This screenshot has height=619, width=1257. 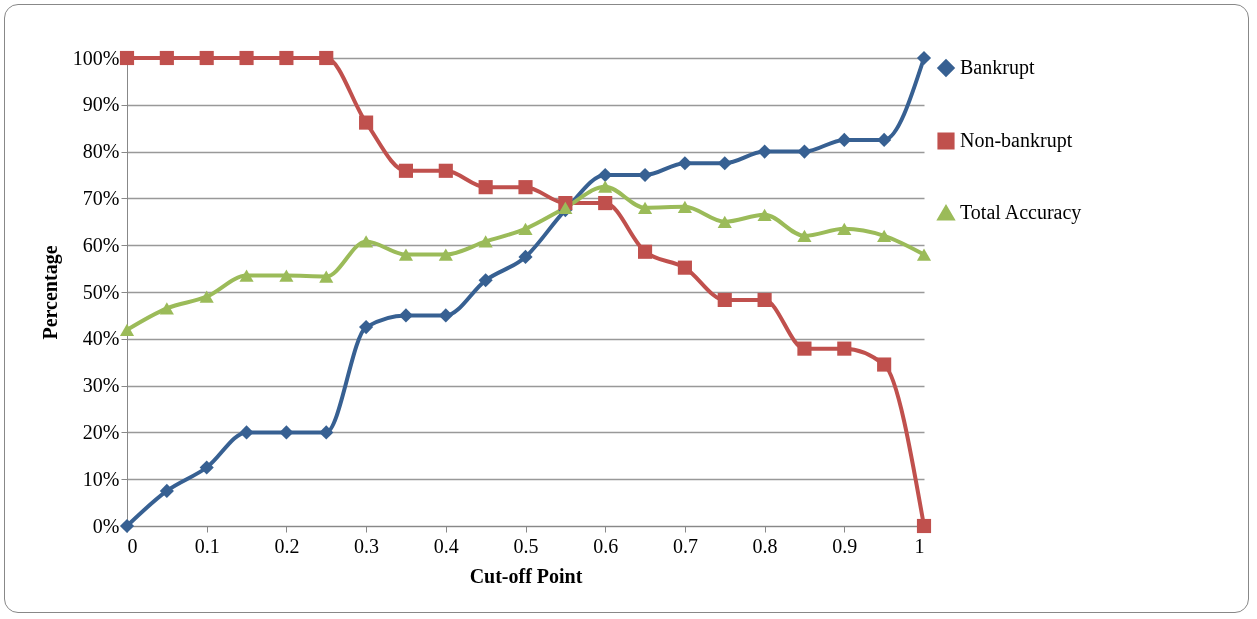 I want to click on x-tick-label: 0, so click(x=132, y=545).